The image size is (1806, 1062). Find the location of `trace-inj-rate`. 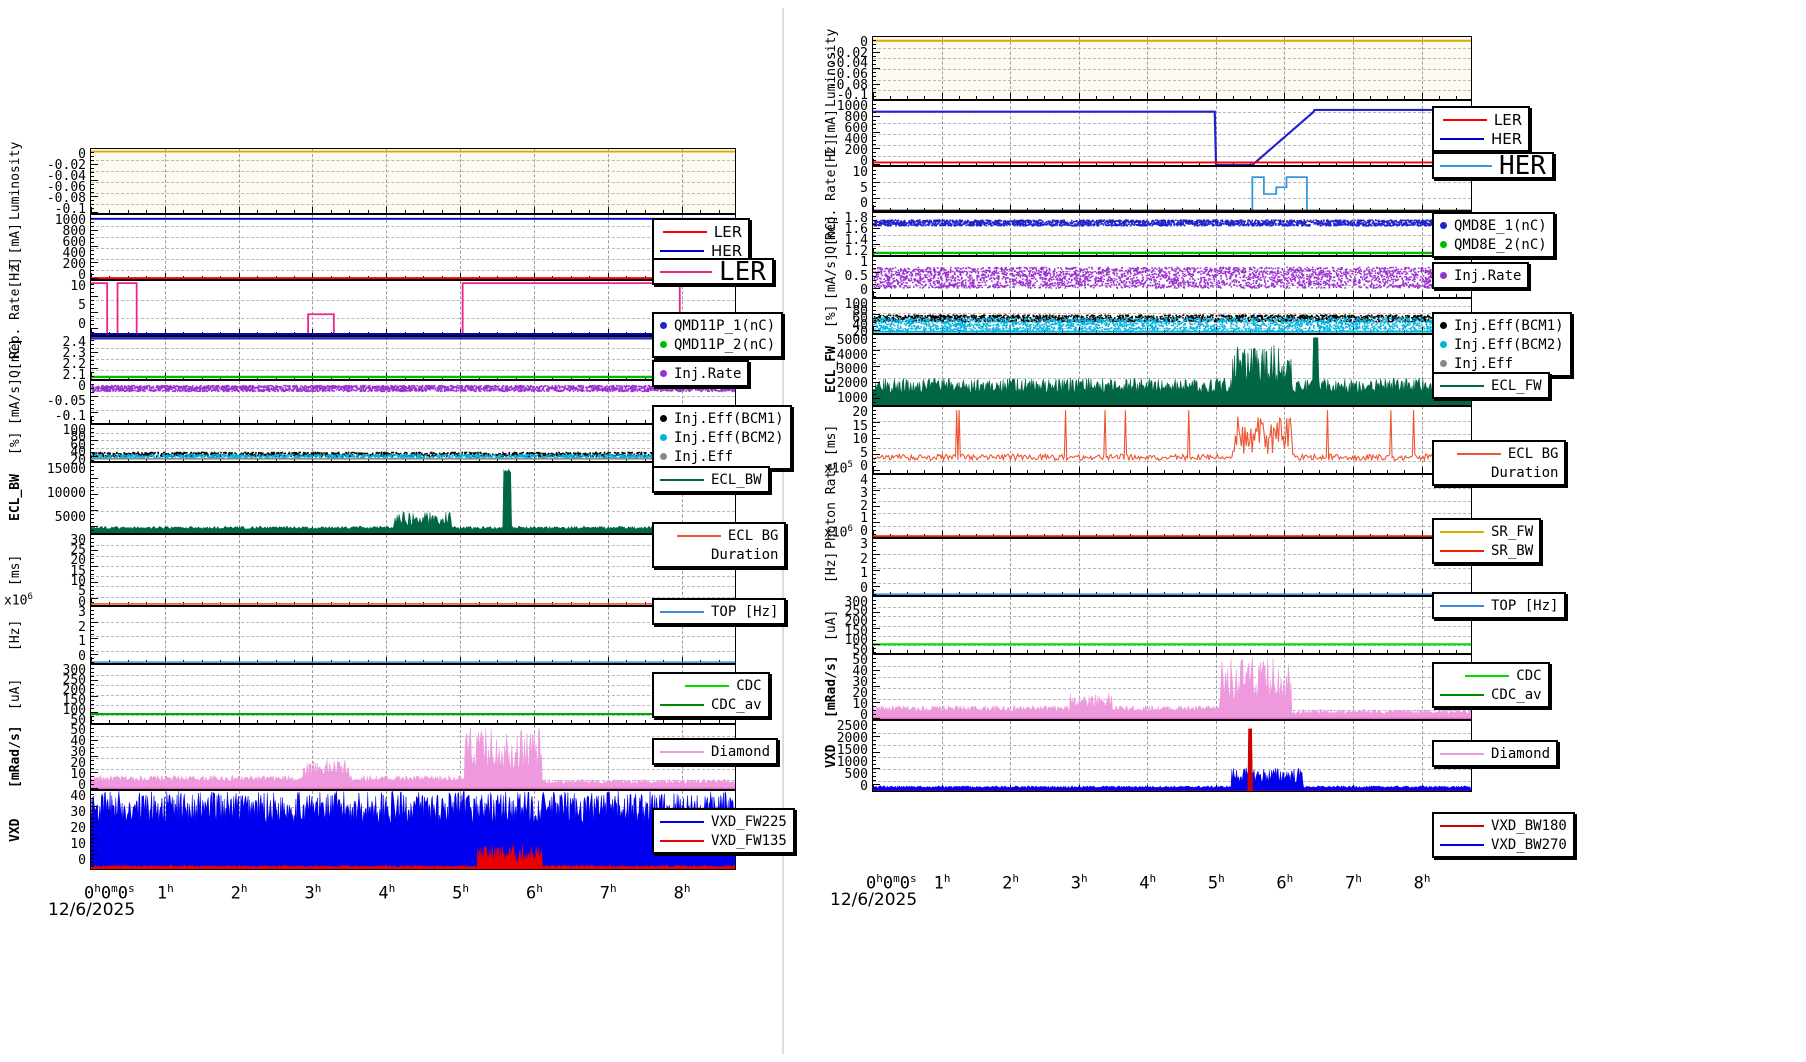

trace-inj-rate is located at coordinates (413, 388).